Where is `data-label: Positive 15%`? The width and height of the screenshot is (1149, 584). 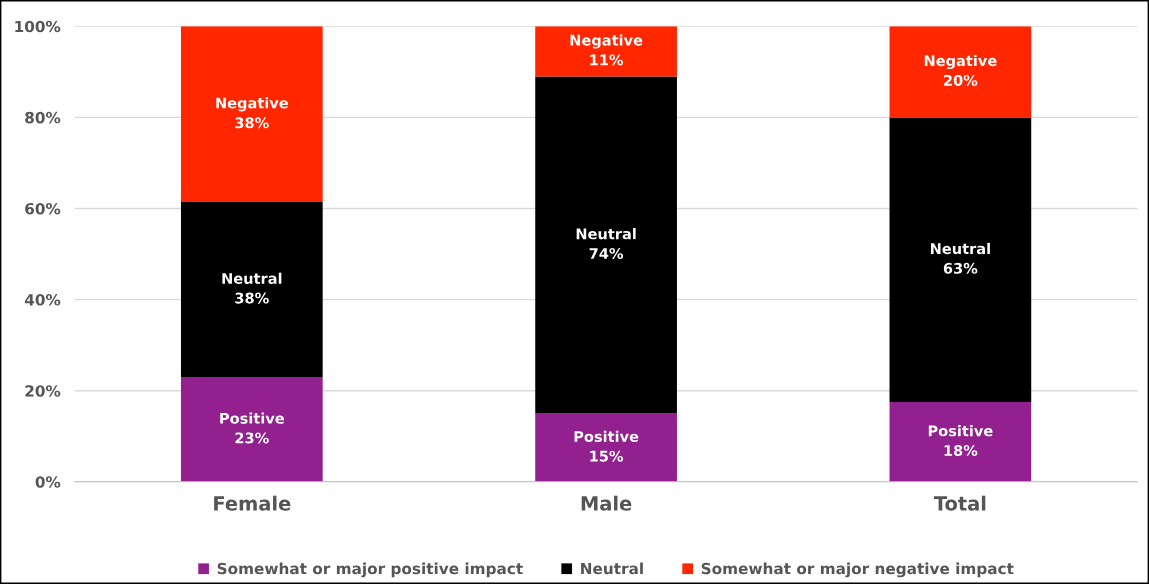 data-label: Positive 15% is located at coordinates (606, 446).